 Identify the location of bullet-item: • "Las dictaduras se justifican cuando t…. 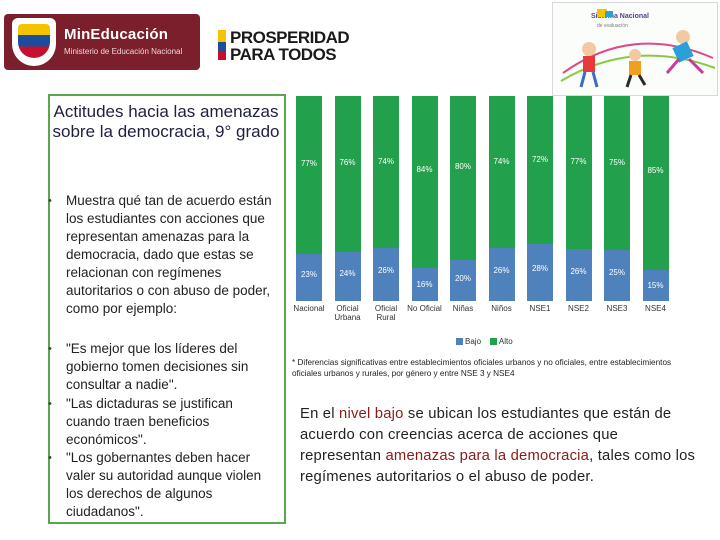
(164, 422).